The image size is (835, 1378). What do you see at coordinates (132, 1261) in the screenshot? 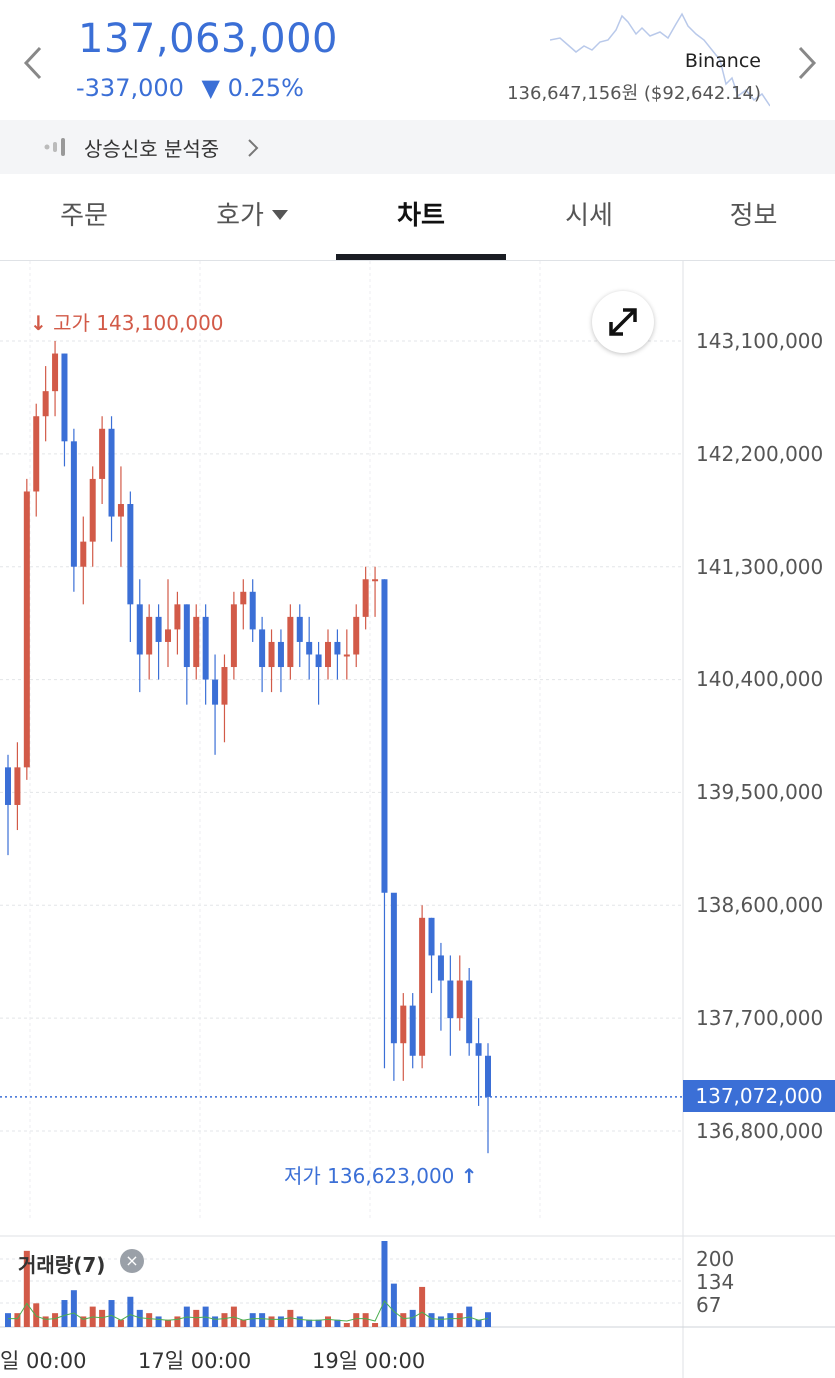
I see `close-icon: ×` at bounding box center [132, 1261].